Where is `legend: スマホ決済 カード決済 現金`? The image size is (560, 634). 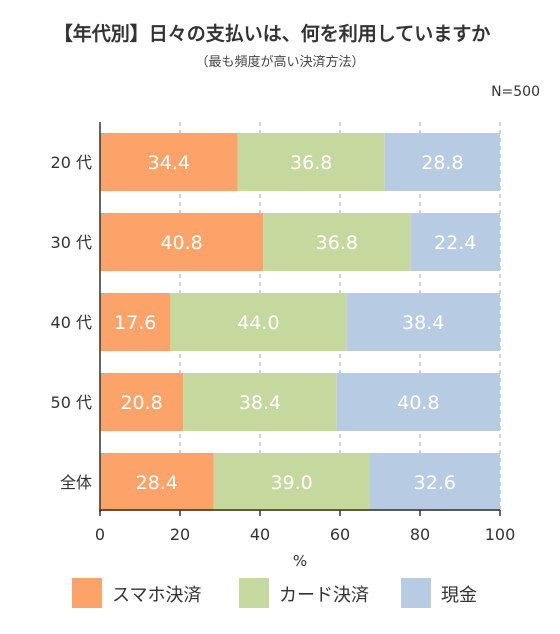
legend: スマホ決済 カード決済 現金 is located at coordinates (274, 593).